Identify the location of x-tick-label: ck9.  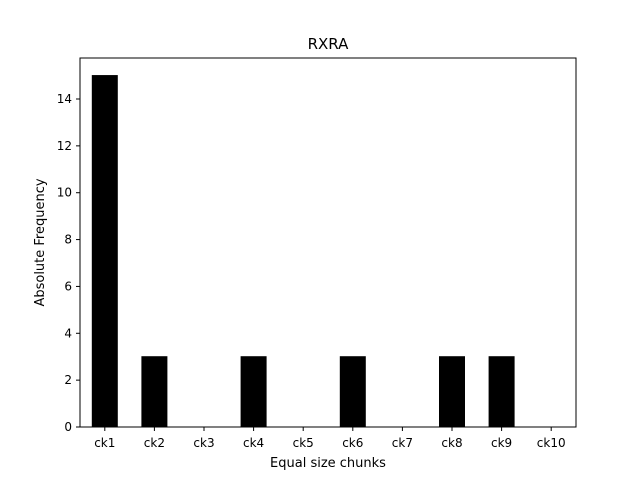
(501, 443).